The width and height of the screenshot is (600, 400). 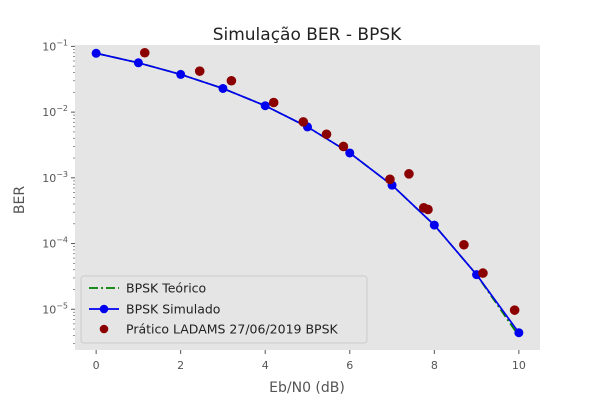 I want to click on legend-label-theoretical: BPSK Teórico, so click(x=166, y=288).